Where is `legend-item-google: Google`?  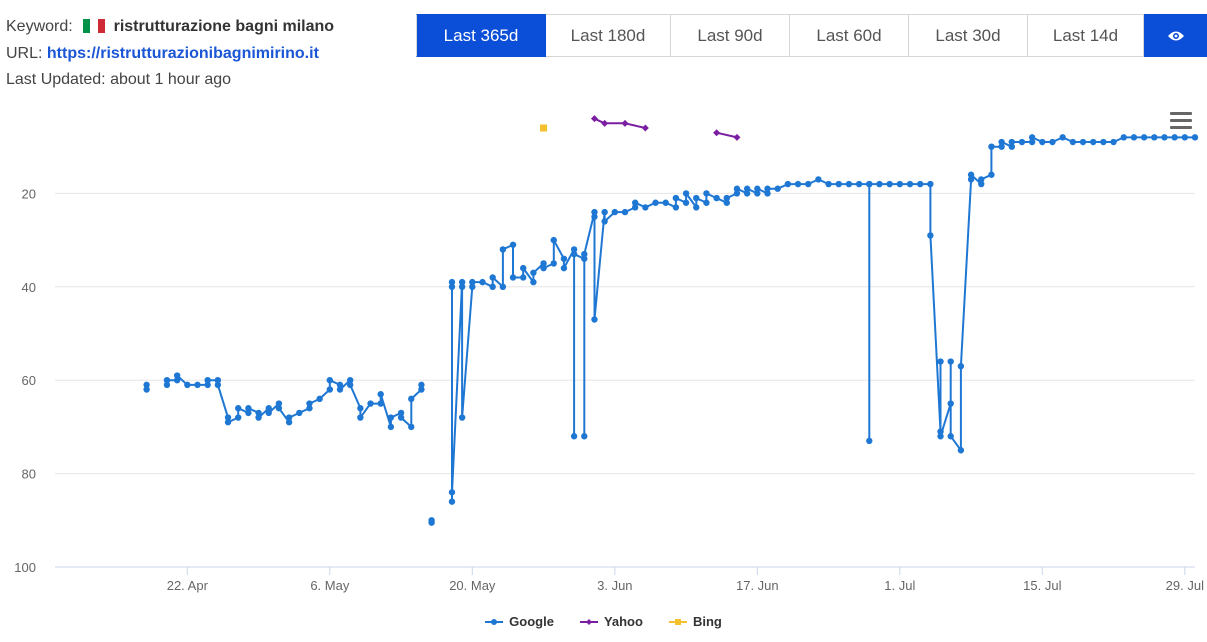
legend-item-google: Google is located at coordinates (519, 621).